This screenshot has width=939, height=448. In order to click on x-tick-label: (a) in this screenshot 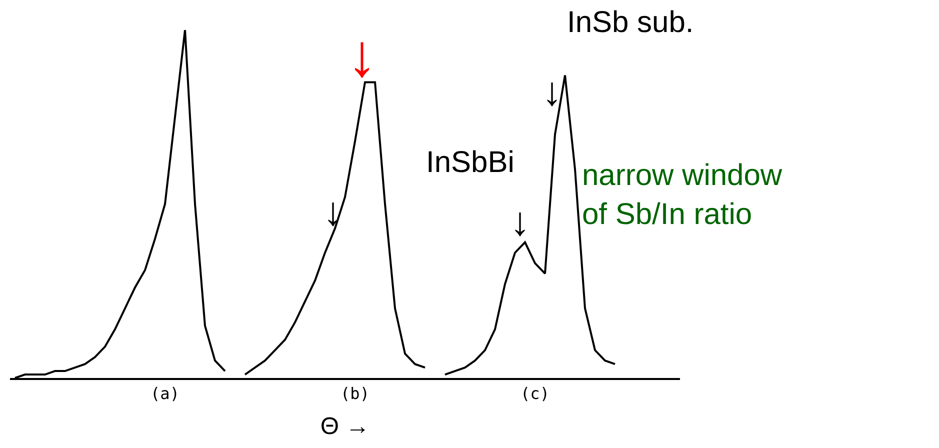, I will do `click(165, 394)`.